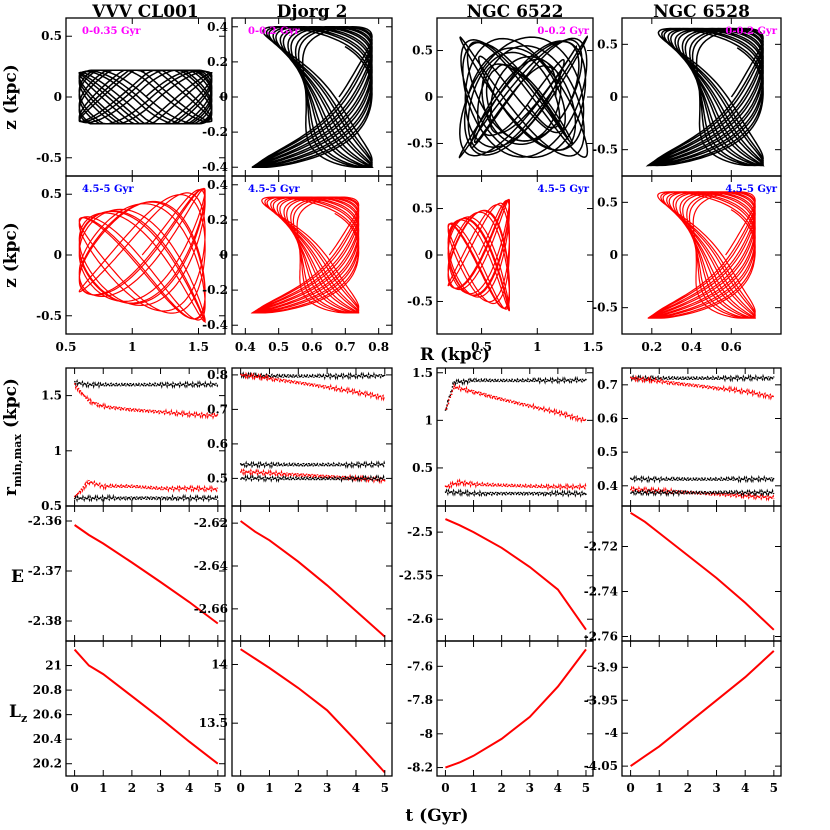 This screenshot has height=830, width=830. I want to click on E_panel: -2.72 -2.74 -2.76, so click(683, 574).